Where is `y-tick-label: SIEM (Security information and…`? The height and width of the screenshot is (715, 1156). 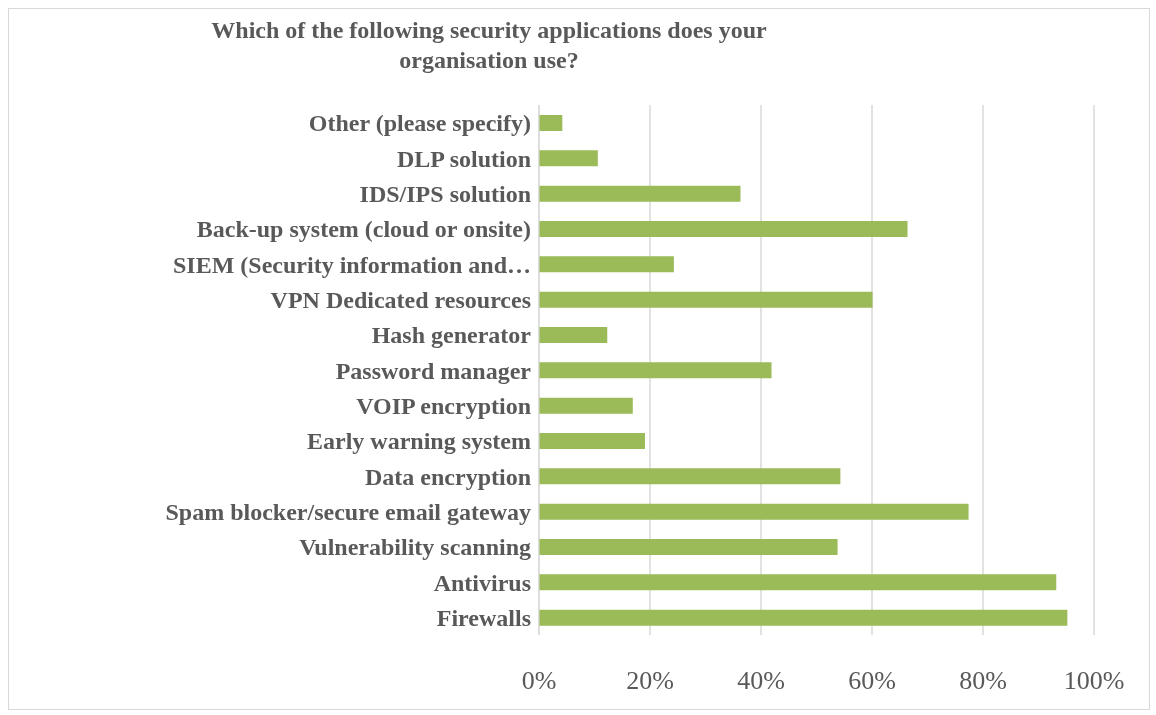 y-tick-label: SIEM (Security information and… is located at coordinates (351, 264).